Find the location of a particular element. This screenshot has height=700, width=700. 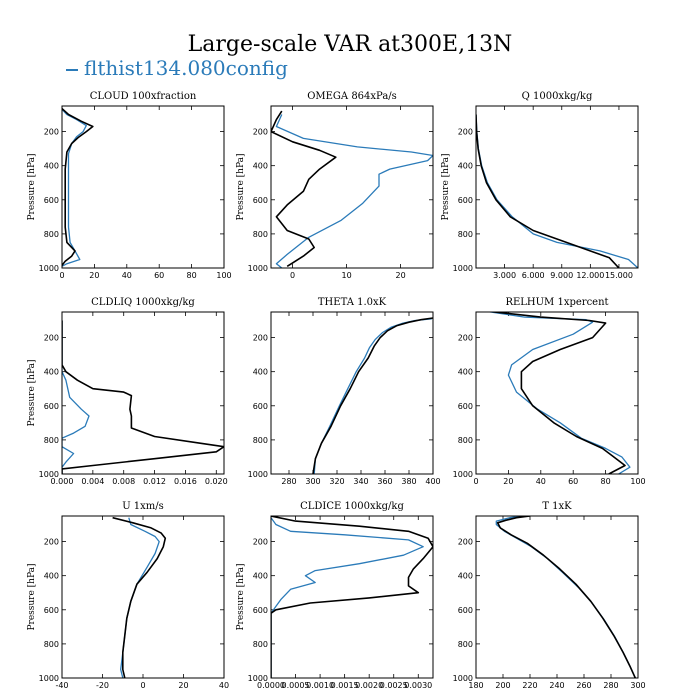

x-tick-label: 15.000 is located at coordinates (619, 275).